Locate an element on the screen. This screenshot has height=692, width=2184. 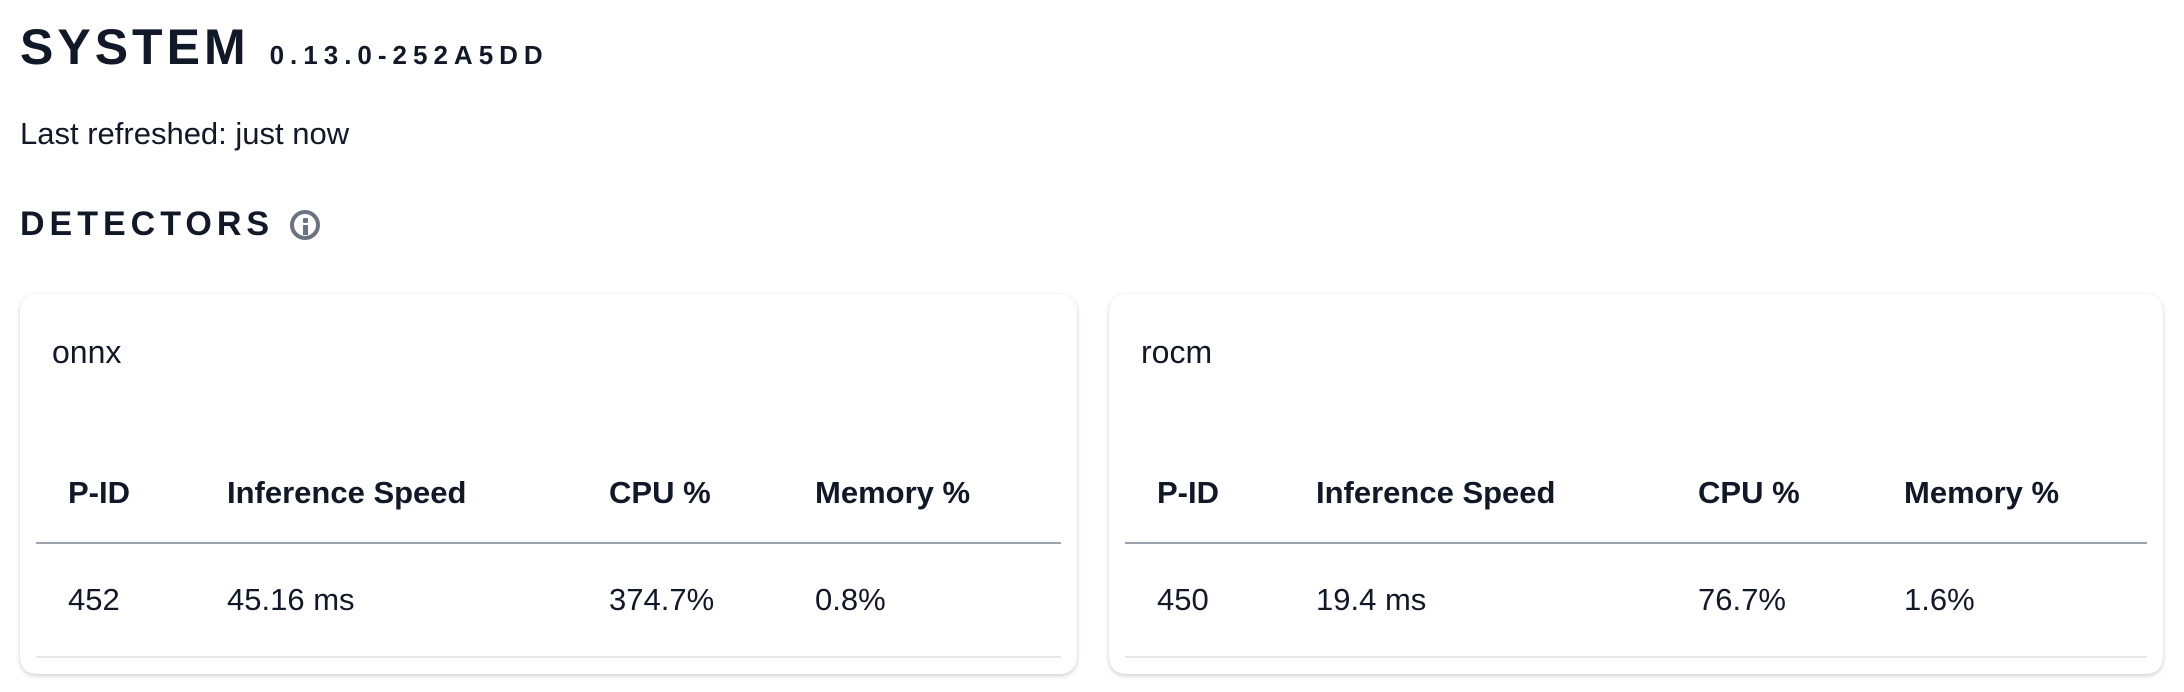
version-label: 0.13.0-252A5DD is located at coordinates (409, 55).